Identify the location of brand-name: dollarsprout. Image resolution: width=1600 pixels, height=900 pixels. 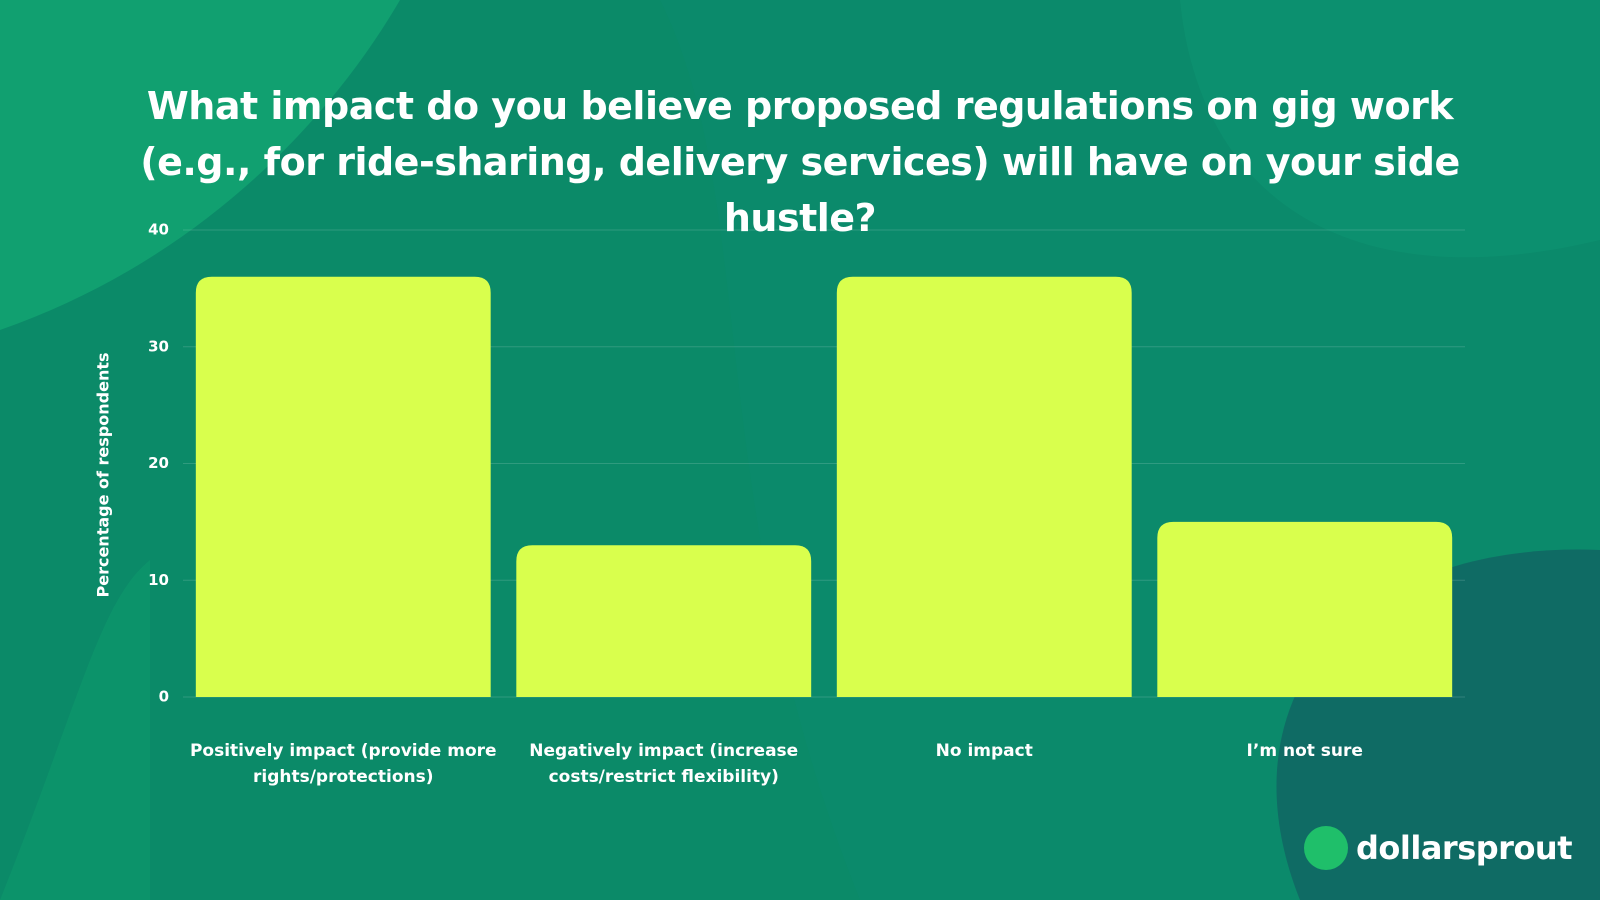
(1464, 848).